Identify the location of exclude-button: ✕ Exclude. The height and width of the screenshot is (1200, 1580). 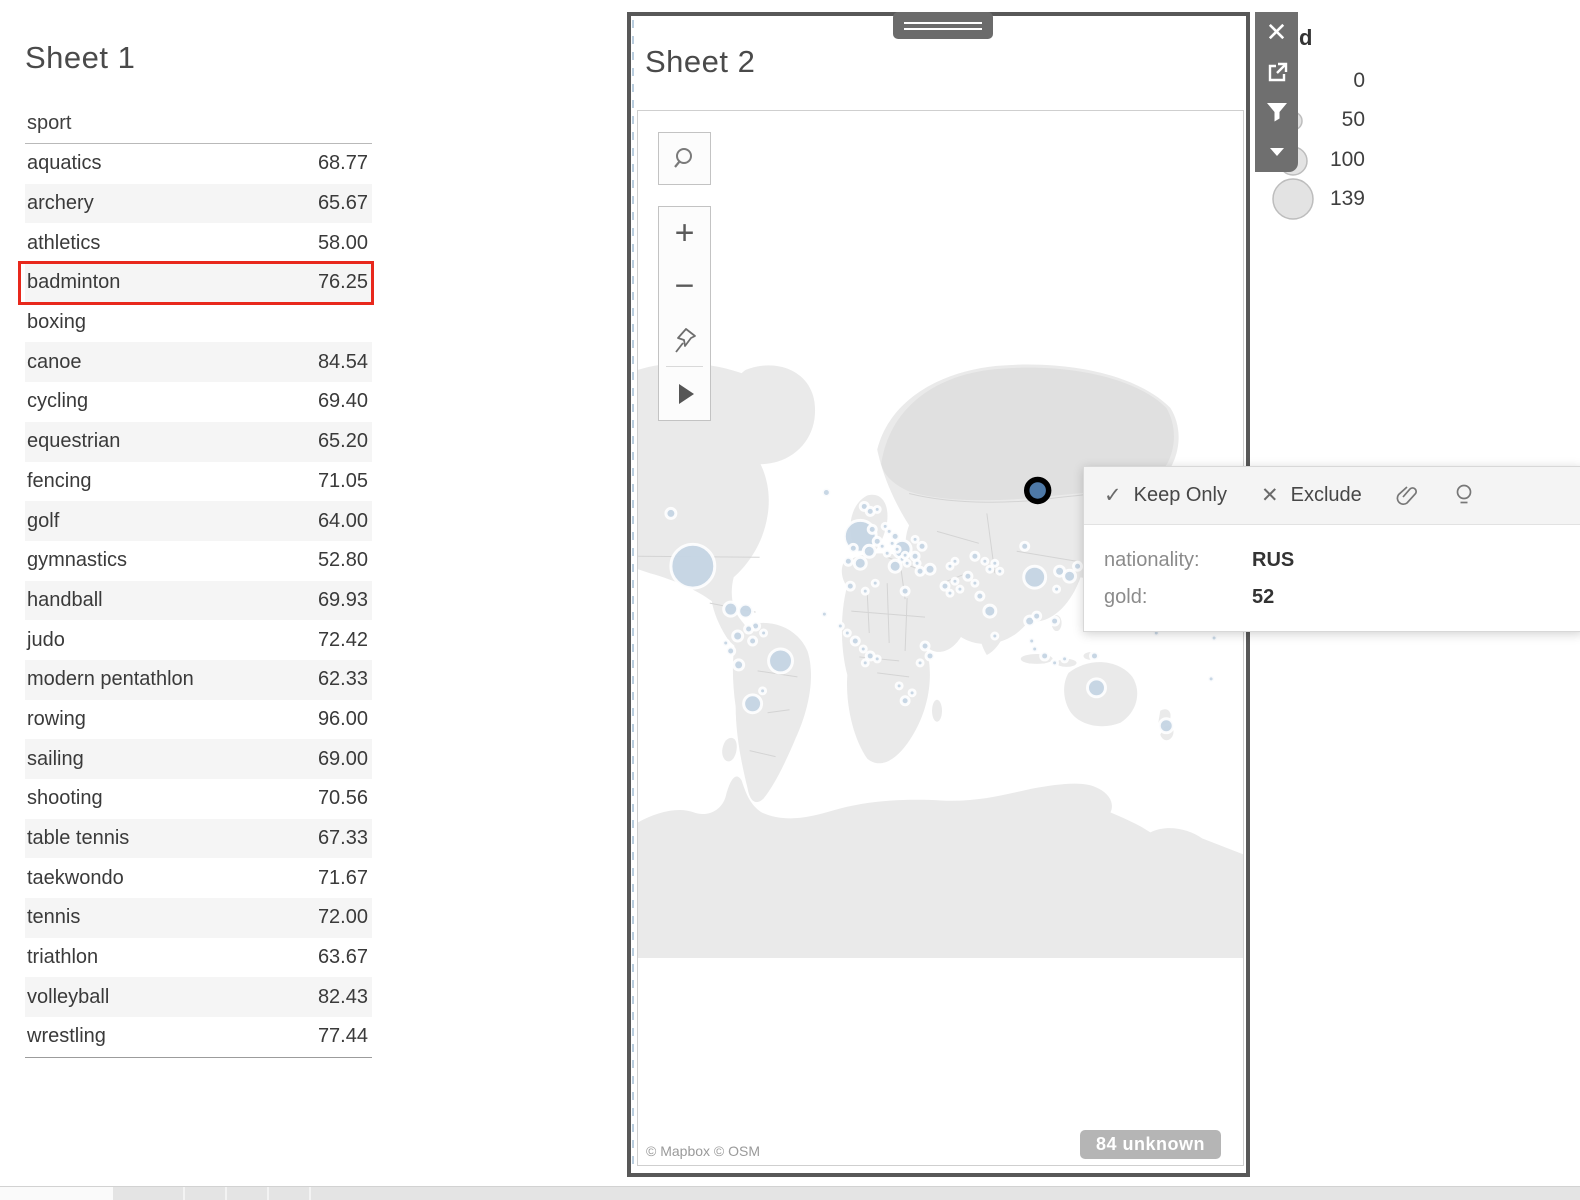
(1311, 495).